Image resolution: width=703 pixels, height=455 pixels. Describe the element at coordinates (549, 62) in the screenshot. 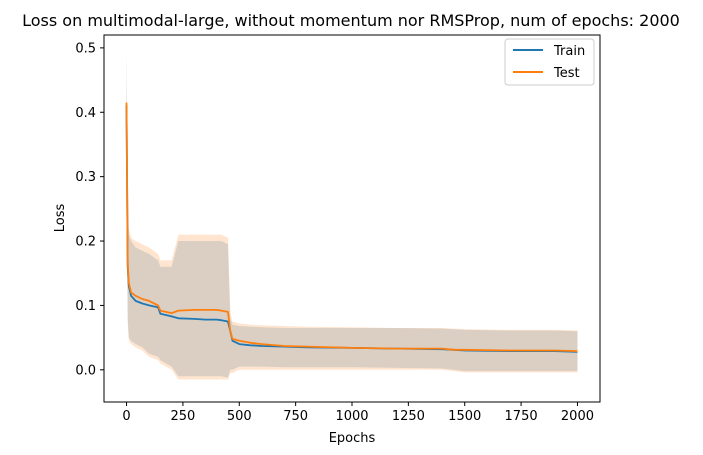

I see `legend: Train Test` at that location.